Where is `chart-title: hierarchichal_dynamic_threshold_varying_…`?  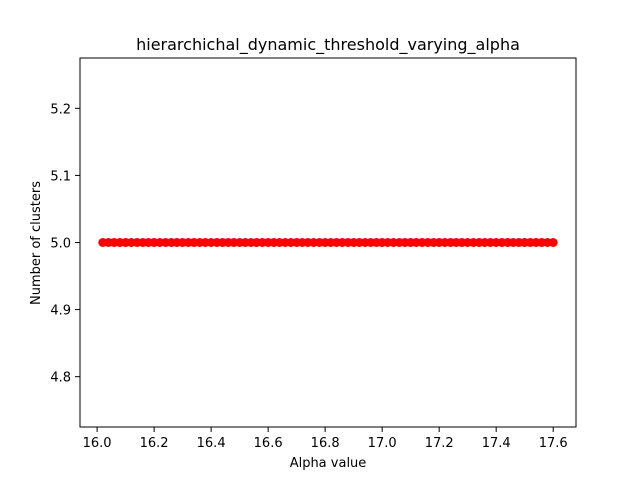 chart-title: hierarchichal_dynamic_threshold_varying_… is located at coordinates (328, 45).